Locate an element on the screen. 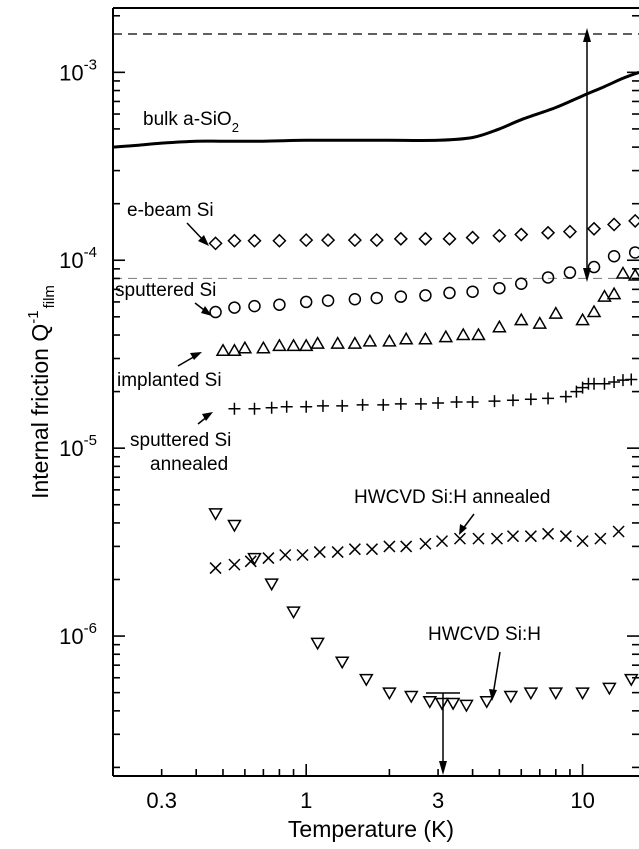  label-sputtered-si: sputtered Si is located at coordinates (165, 290).